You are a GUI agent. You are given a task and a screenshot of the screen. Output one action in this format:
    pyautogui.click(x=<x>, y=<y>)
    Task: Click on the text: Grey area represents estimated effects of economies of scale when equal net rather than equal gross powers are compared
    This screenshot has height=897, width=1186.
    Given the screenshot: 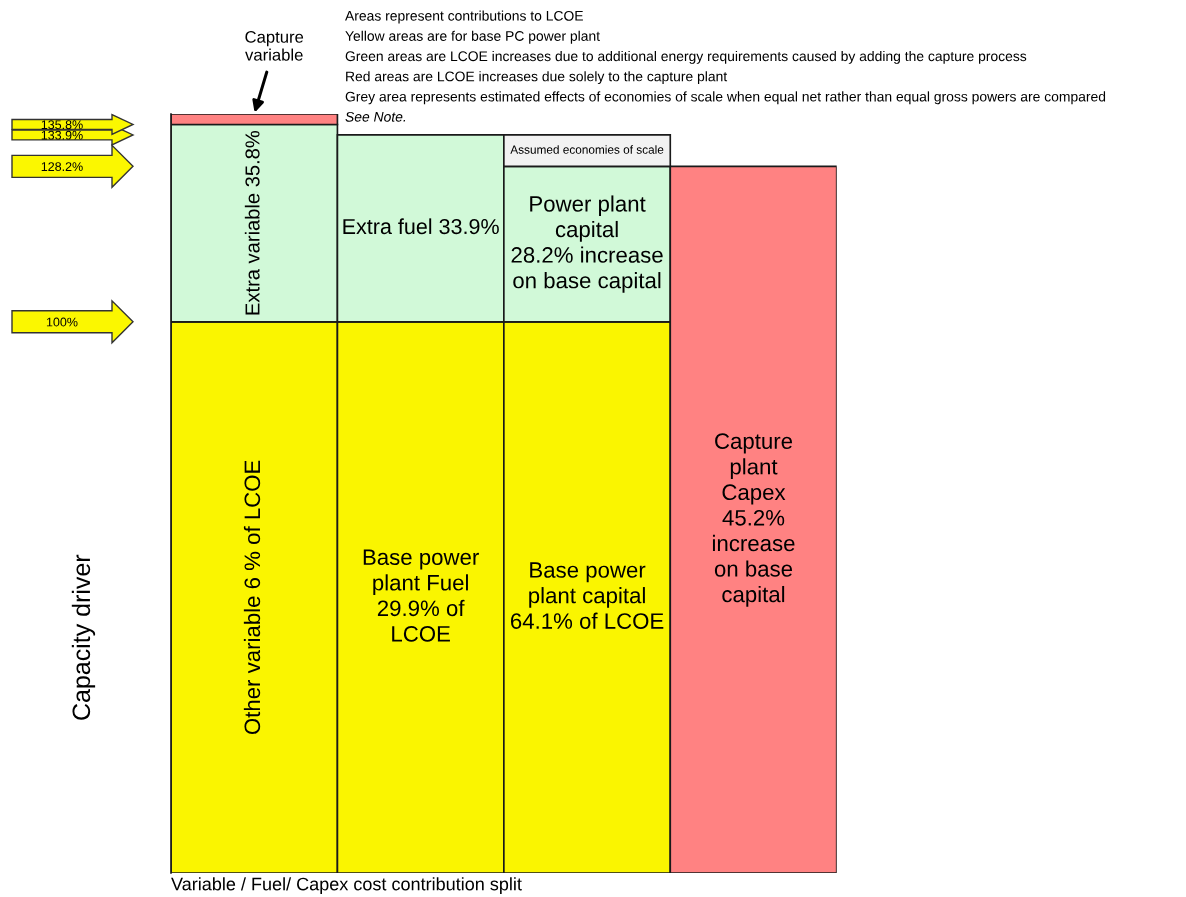 What is the action you would take?
    pyautogui.click(x=725, y=98)
    